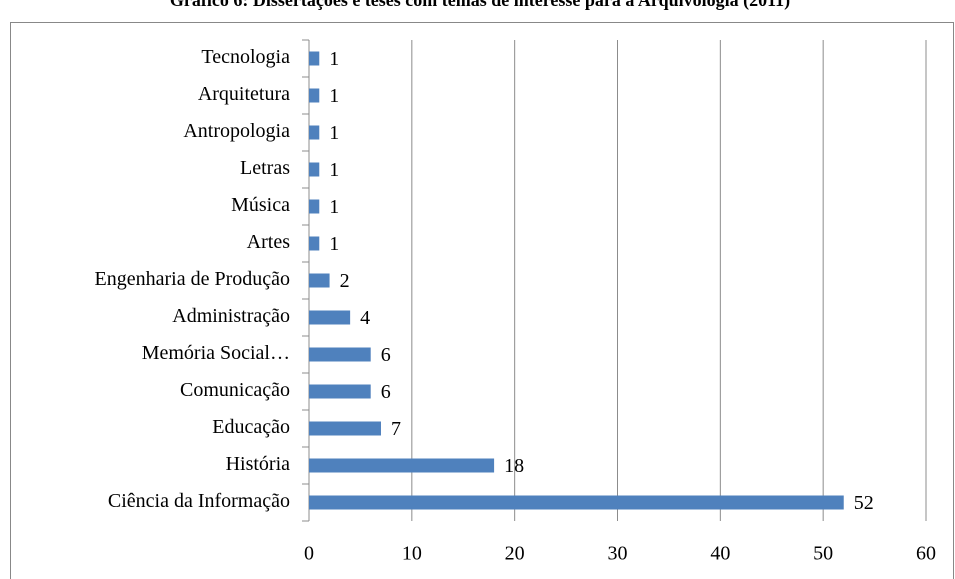  What do you see at coordinates (260, 205) in the screenshot?
I see `y-tick-label: Música` at bounding box center [260, 205].